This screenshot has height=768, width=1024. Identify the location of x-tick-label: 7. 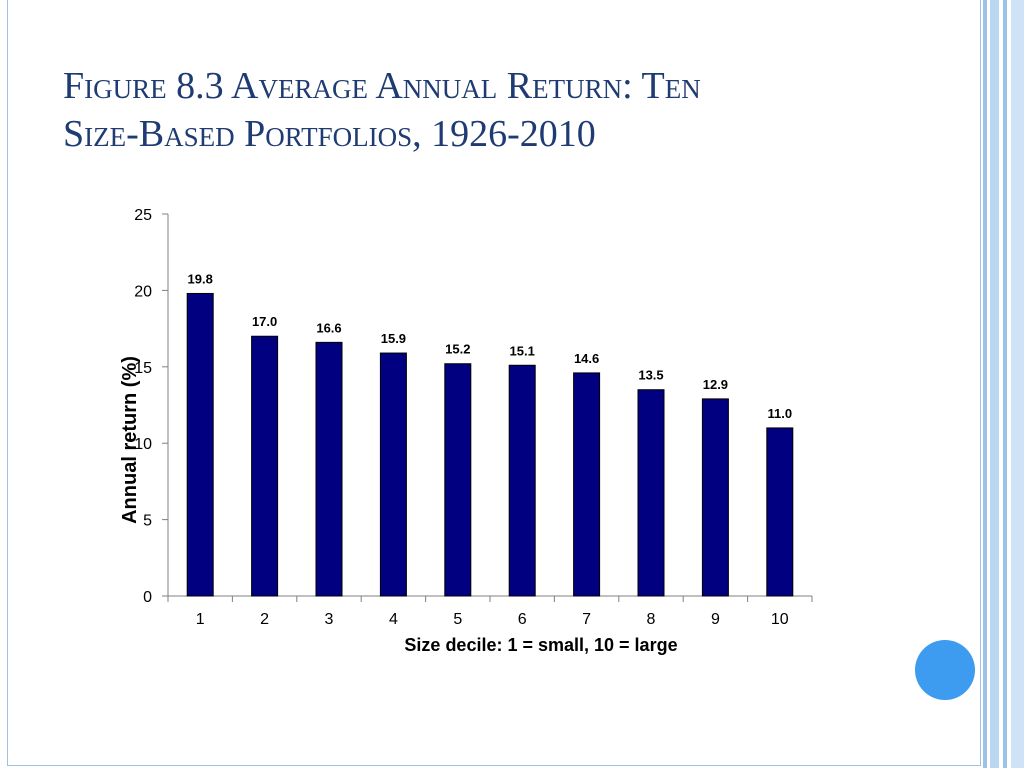
(586, 619).